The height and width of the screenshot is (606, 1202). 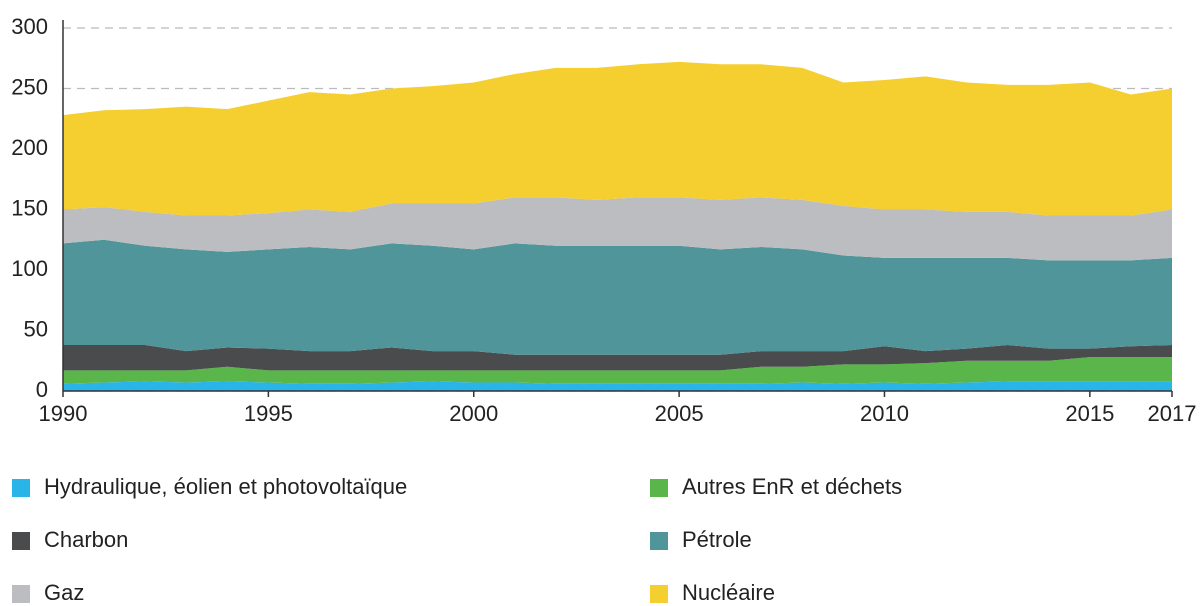 I want to click on y-tick-label: 50, so click(x=36, y=328).